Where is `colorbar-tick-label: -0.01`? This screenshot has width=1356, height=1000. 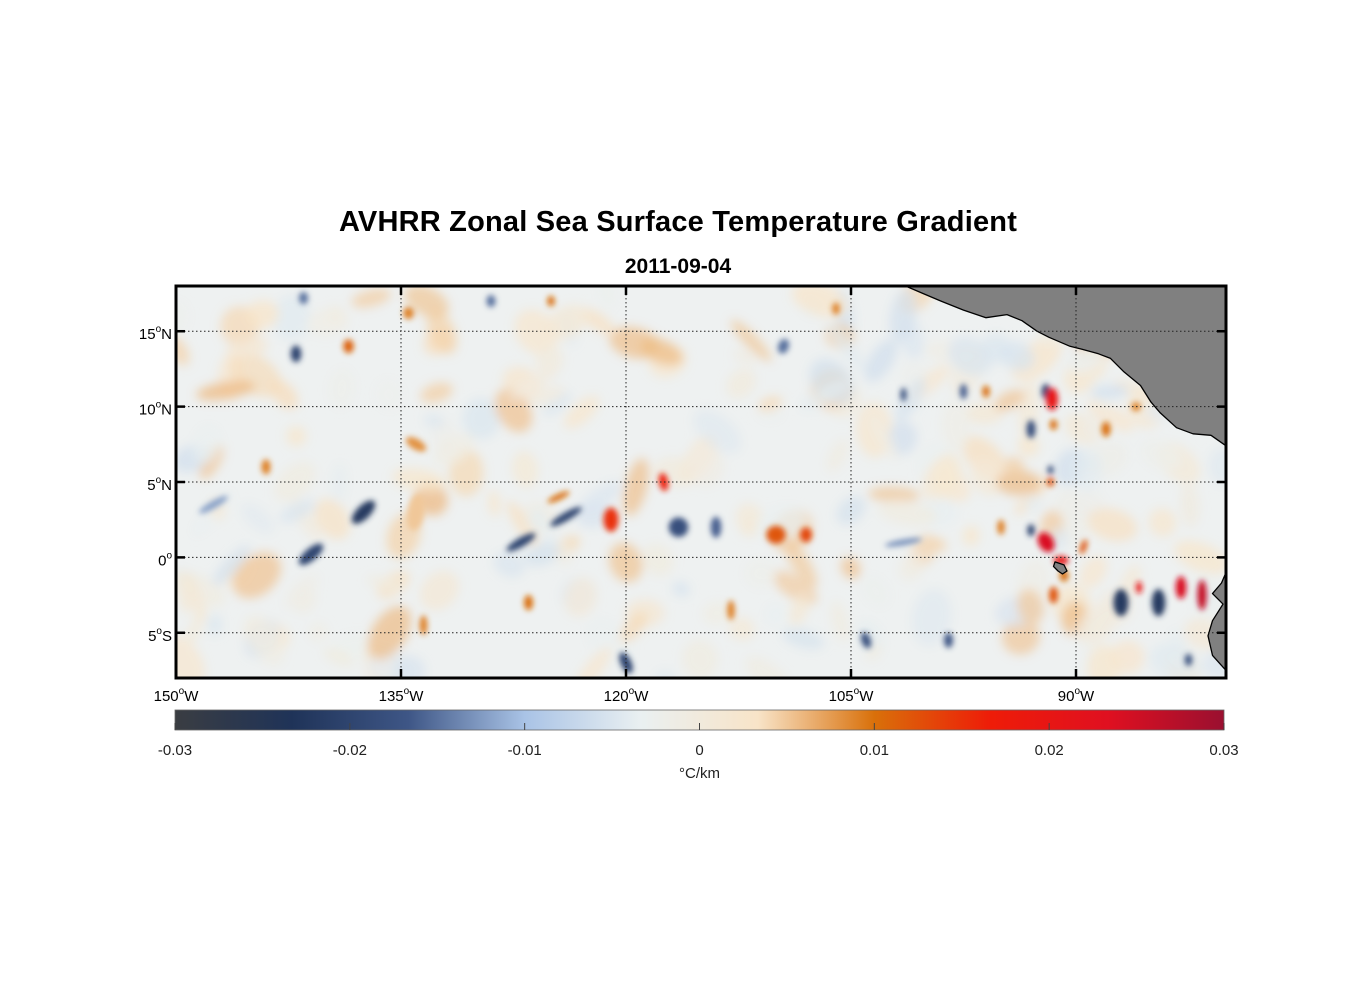
colorbar-tick-label: -0.01 is located at coordinates (525, 750).